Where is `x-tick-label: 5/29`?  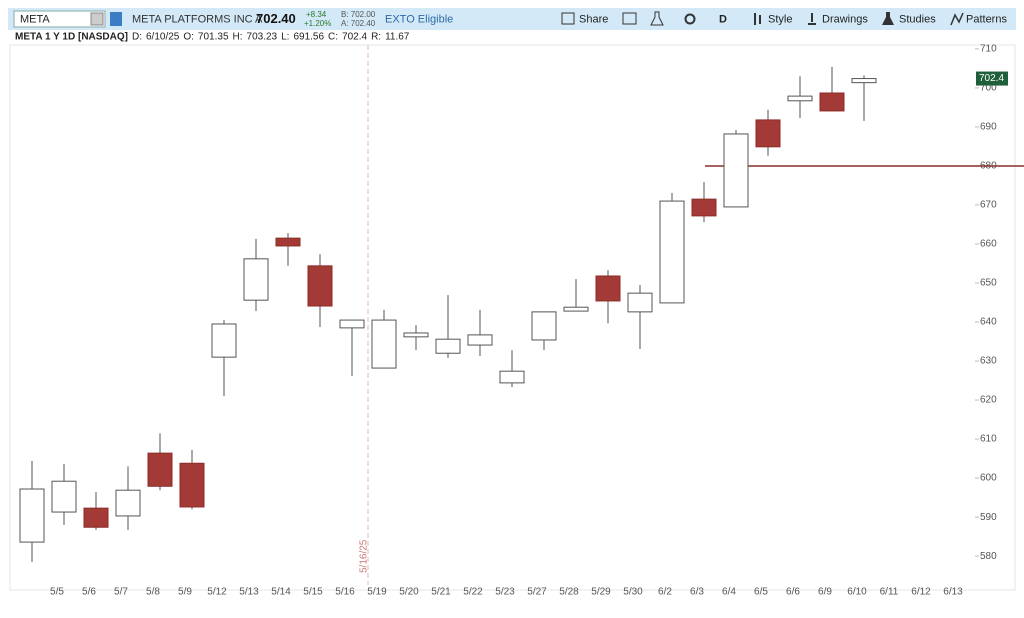
x-tick-label: 5/29 is located at coordinates (601, 592).